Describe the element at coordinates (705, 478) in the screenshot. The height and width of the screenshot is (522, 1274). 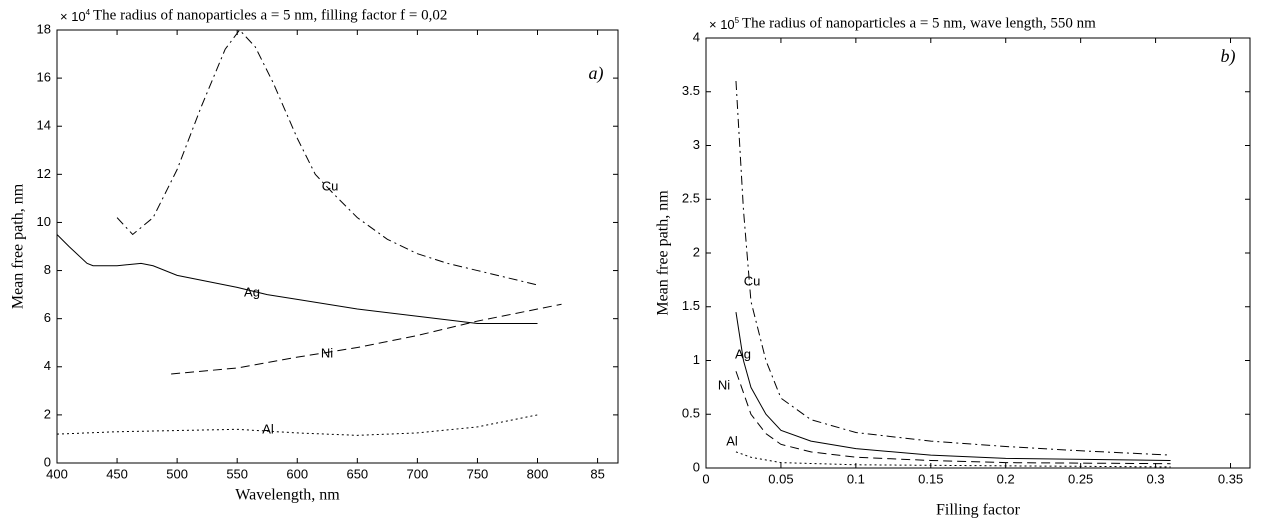
I see `x-tick-label: 0` at that location.